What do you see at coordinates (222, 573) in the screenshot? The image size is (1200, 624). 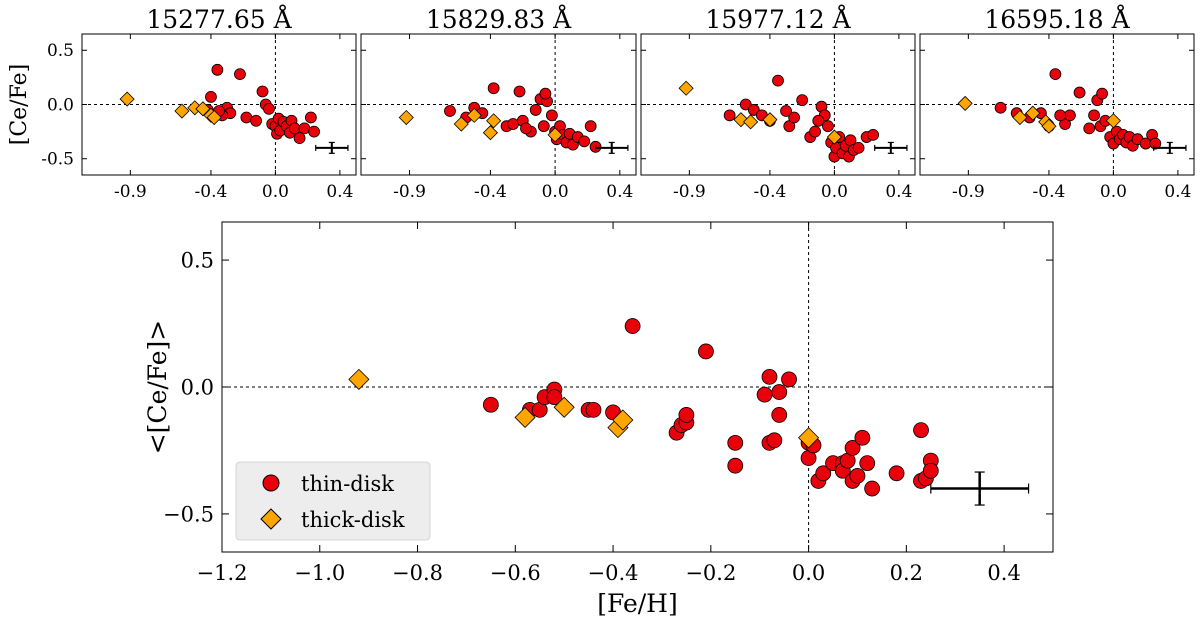 I see `x-tick-label: −1.2` at bounding box center [222, 573].